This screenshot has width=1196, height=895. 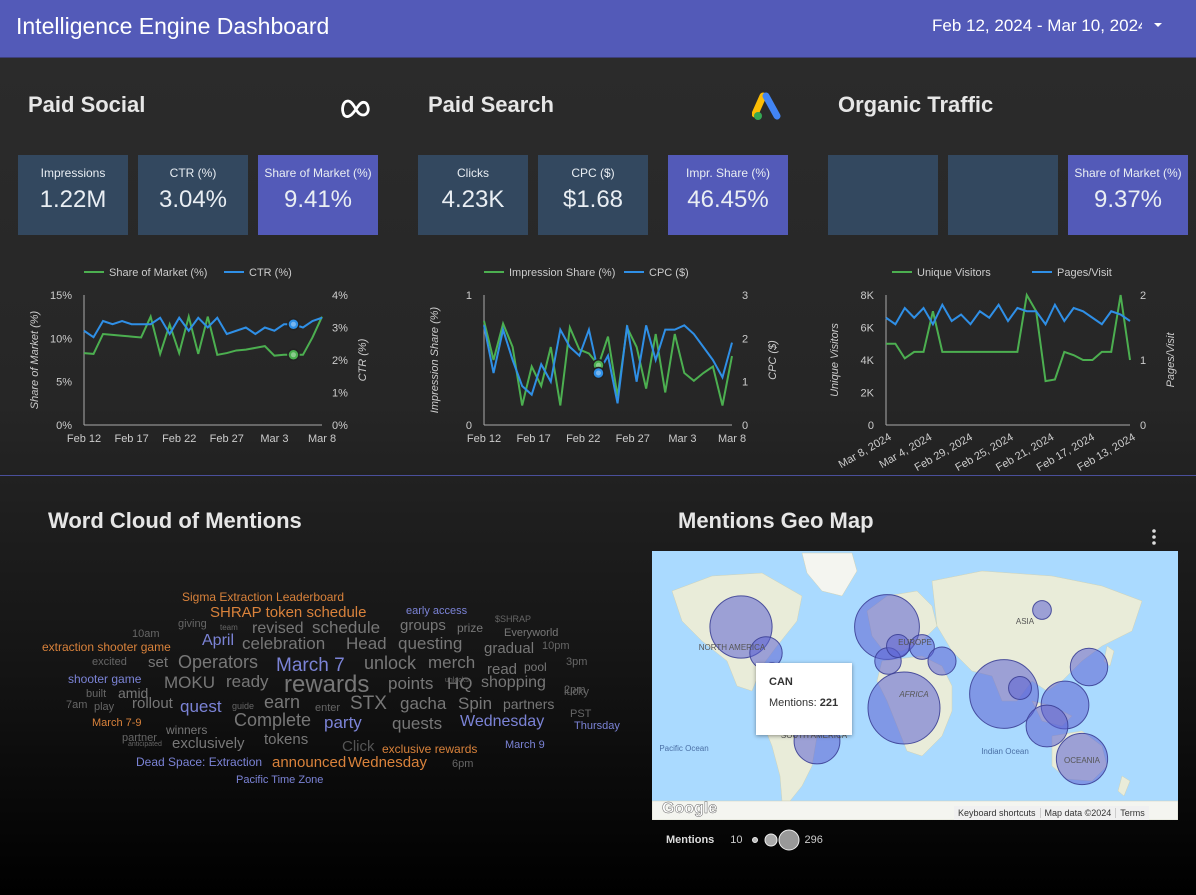 I want to click on cloud-word: lucky, so click(x=577, y=692).